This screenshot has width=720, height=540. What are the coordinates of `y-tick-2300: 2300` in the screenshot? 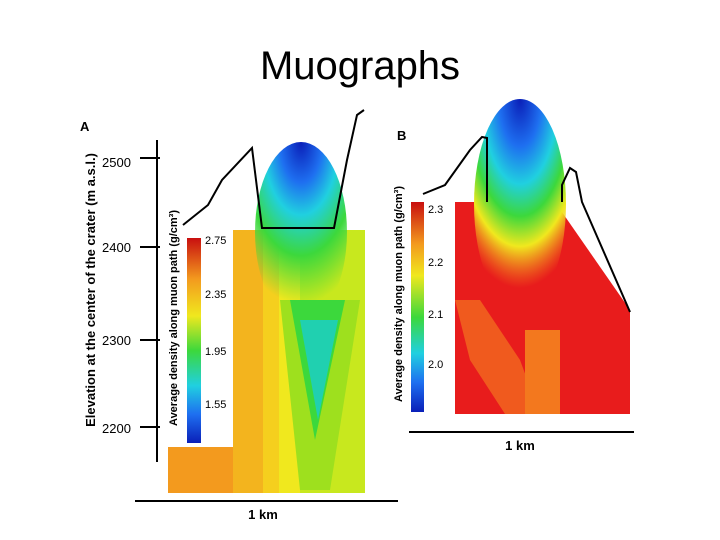 It's located at (116, 340).